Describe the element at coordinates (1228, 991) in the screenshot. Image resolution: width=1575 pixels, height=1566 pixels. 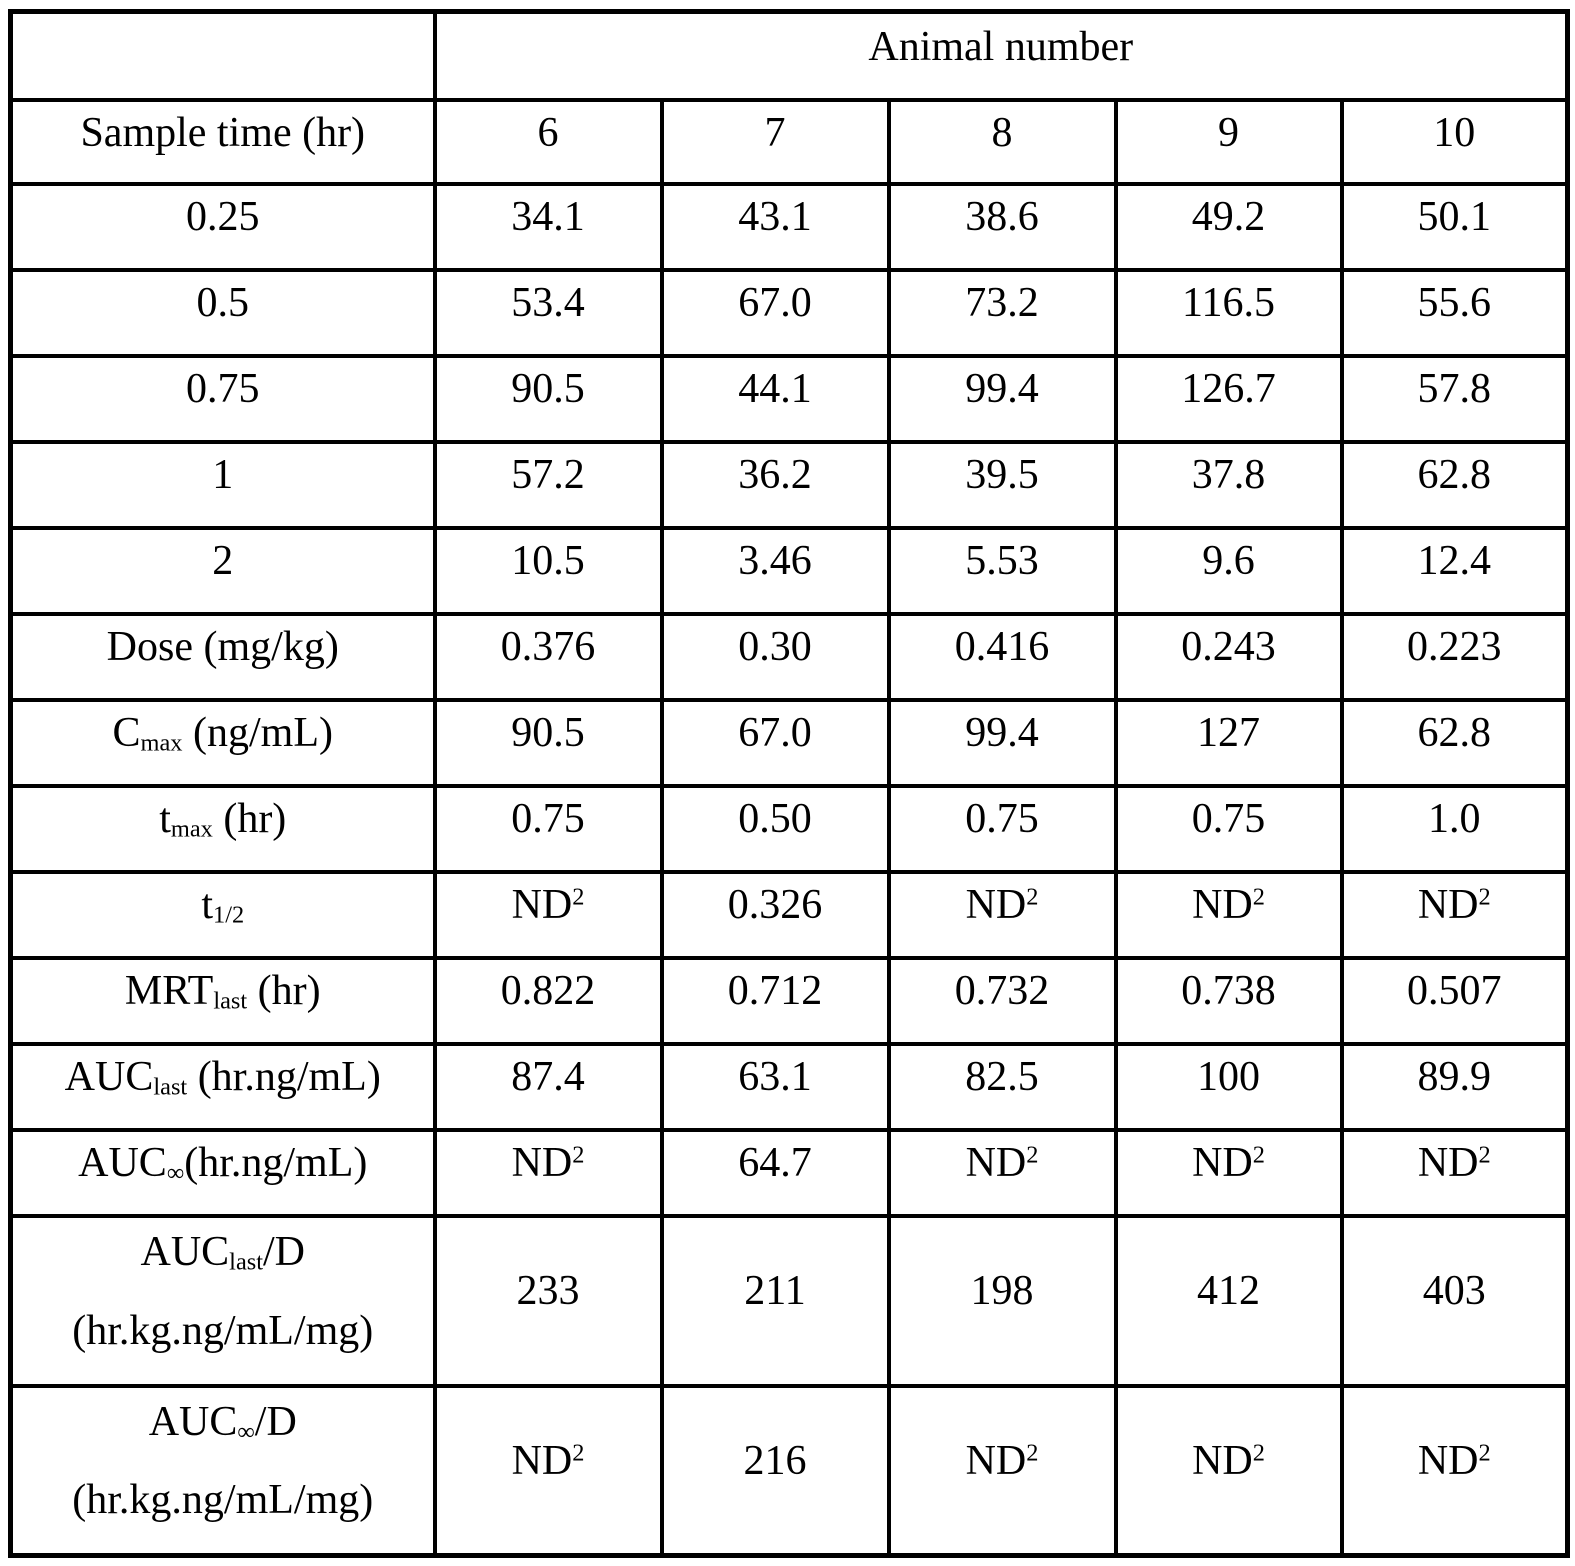
I see `cell-text-line: 0.738` at that location.